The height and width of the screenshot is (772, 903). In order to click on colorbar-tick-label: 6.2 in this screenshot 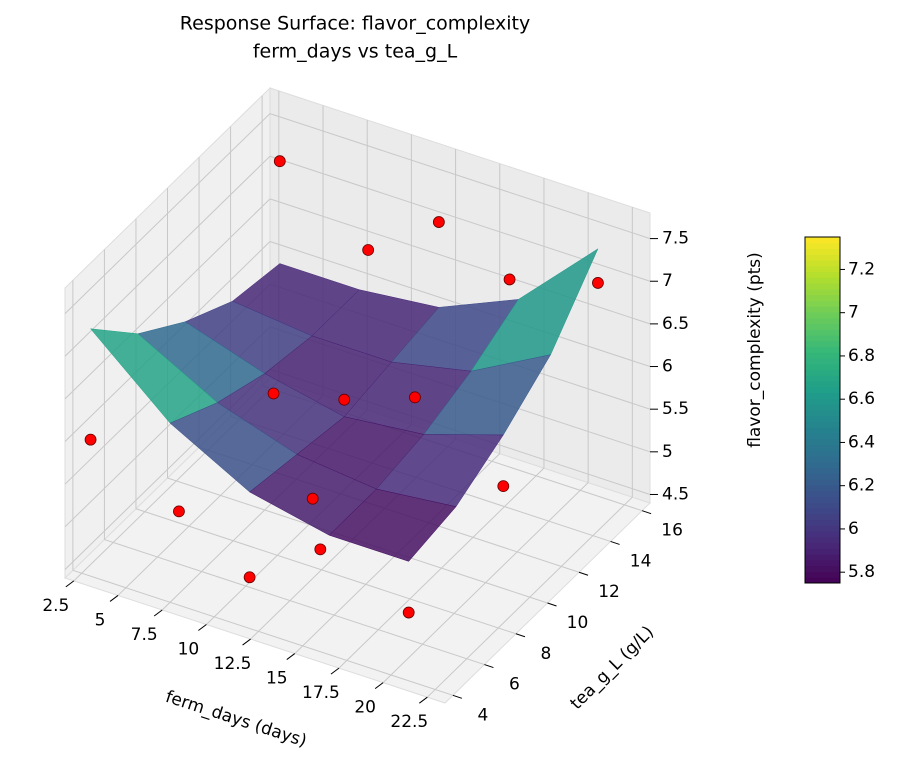, I will do `click(861, 486)`.